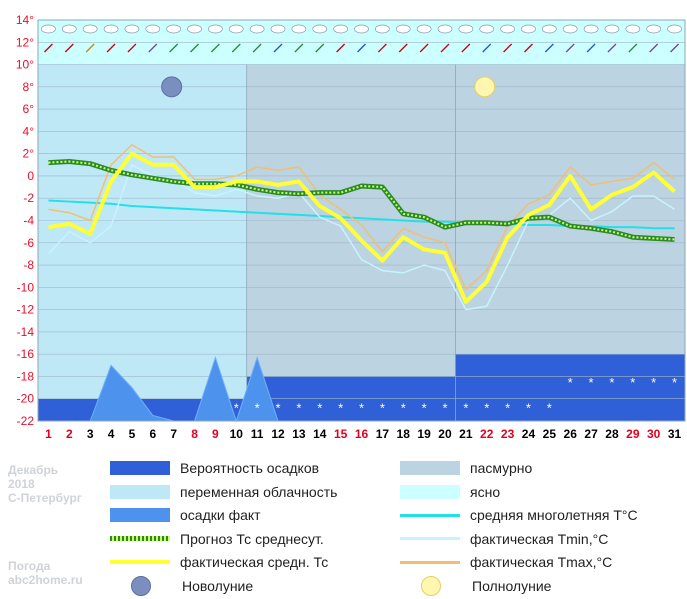 The height and width of the screenshot is (599, 687). I want to click on x-tick-label: 14, so click(320, 434).